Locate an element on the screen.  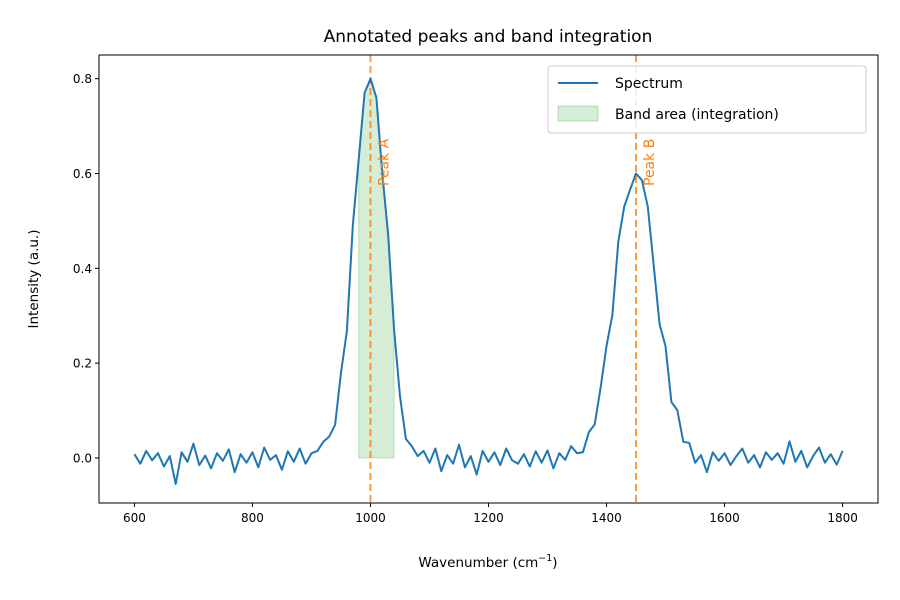
chart-title: Annotated peaks and band integration is located at coordinates (488, 37).